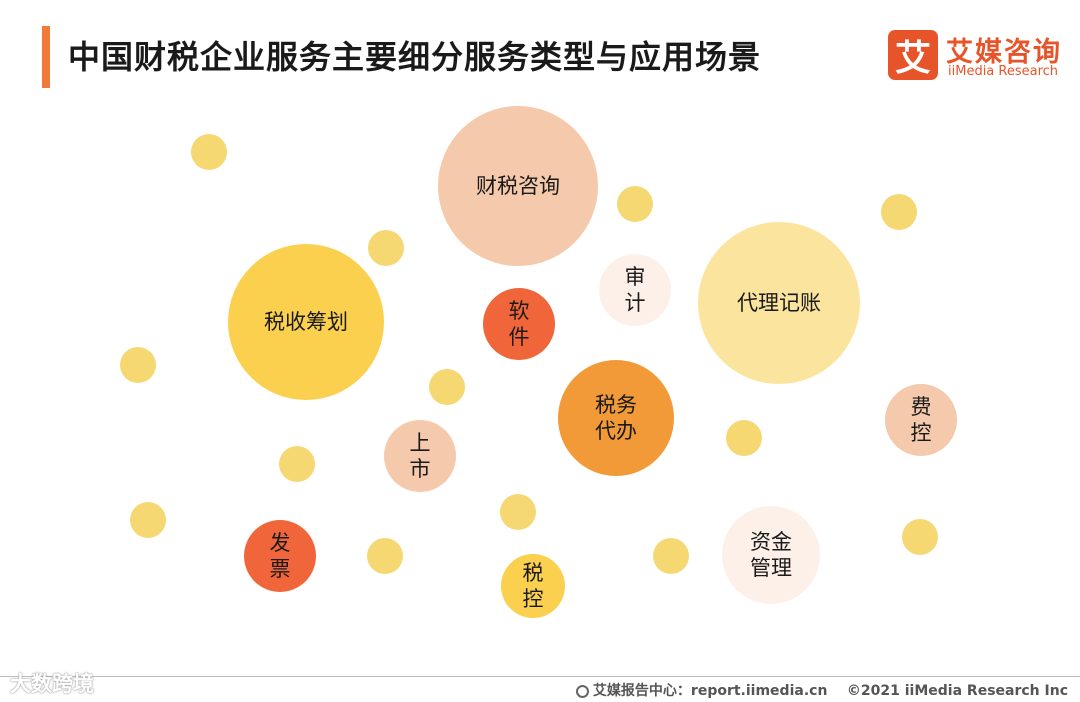 The height and width of the screenshot is (702, 1080). I want to click on logo-mark: 艾, so click(913, 55).